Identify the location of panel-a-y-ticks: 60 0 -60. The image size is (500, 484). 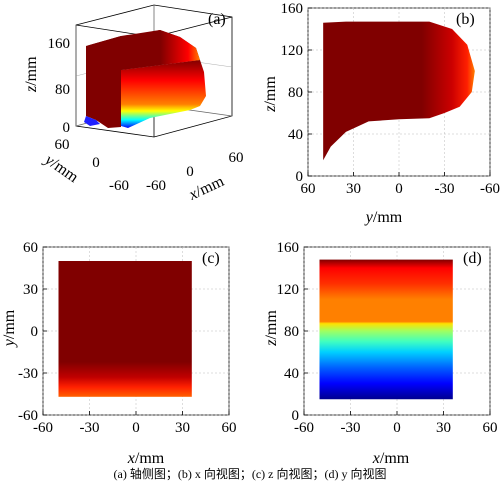
(92, 165).